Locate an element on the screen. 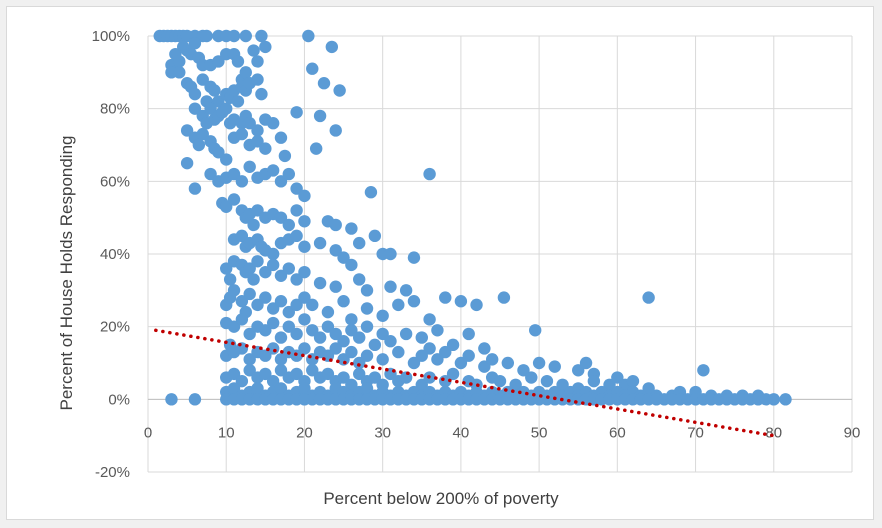 This screenshot has height=528, width=882. y-tick-label: 60% is located at coordinates (115, 181).